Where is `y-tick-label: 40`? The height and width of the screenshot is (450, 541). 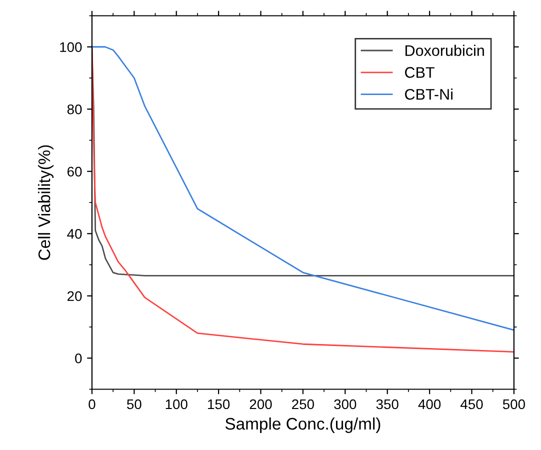
y-tick-label: 40 is located at coordinates (74, 233).